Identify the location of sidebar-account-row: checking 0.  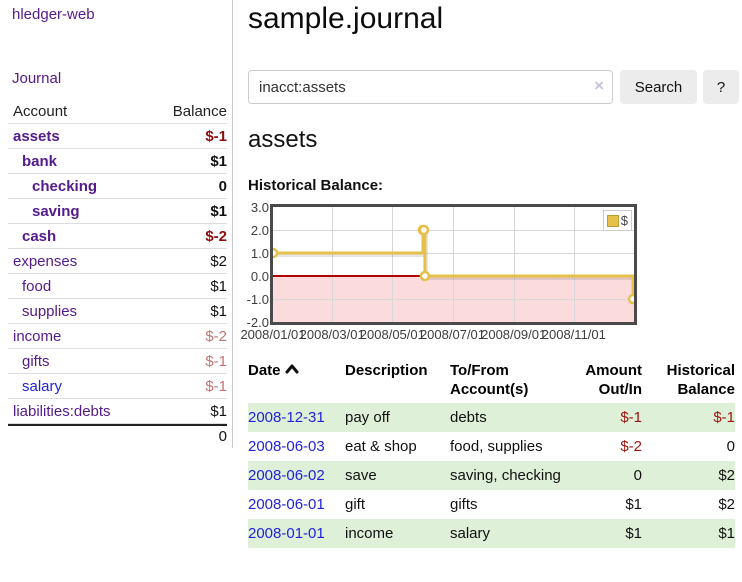
(117, 186).